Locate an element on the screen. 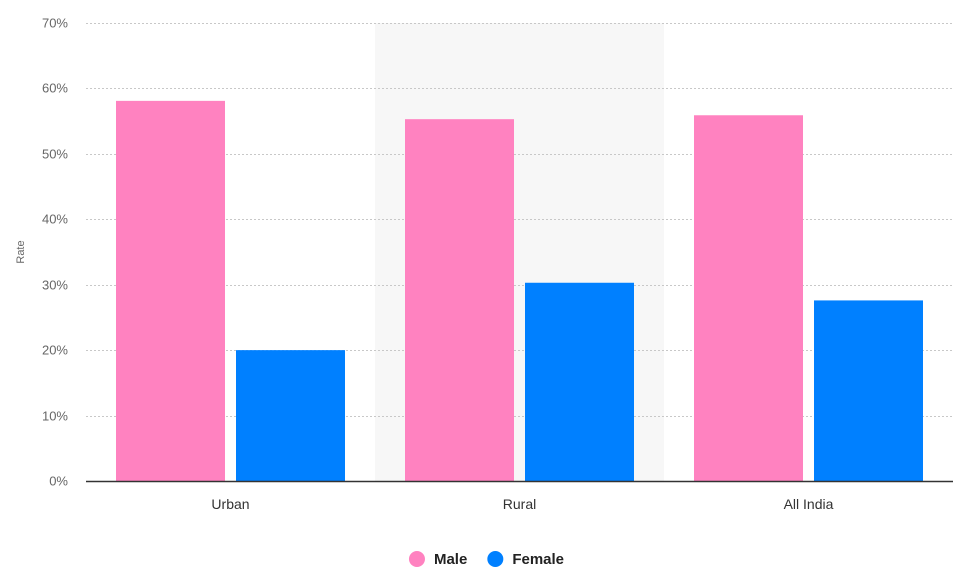 The width and height of the screenshot is (973, 580). legend-label: Male is located at coordinates (450, 559).